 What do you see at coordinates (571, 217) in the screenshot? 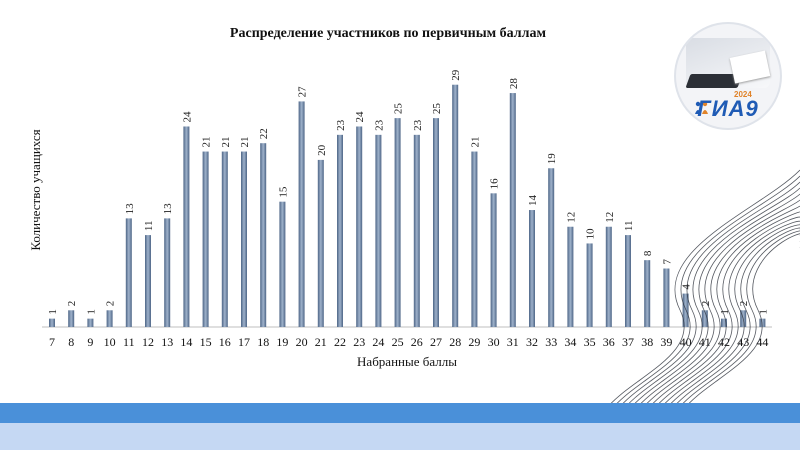
I see `data-label-34: 12` at bounding box center [571, 217].